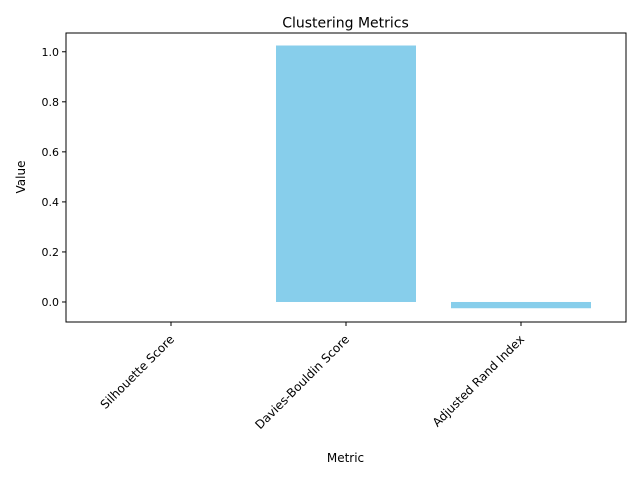 The height and width of the screenshot is (480, 640). What do you see at coordinates (21, 177) in the screenshot?
I see `y-axis-label: Value` at bounding box center [21, 177].